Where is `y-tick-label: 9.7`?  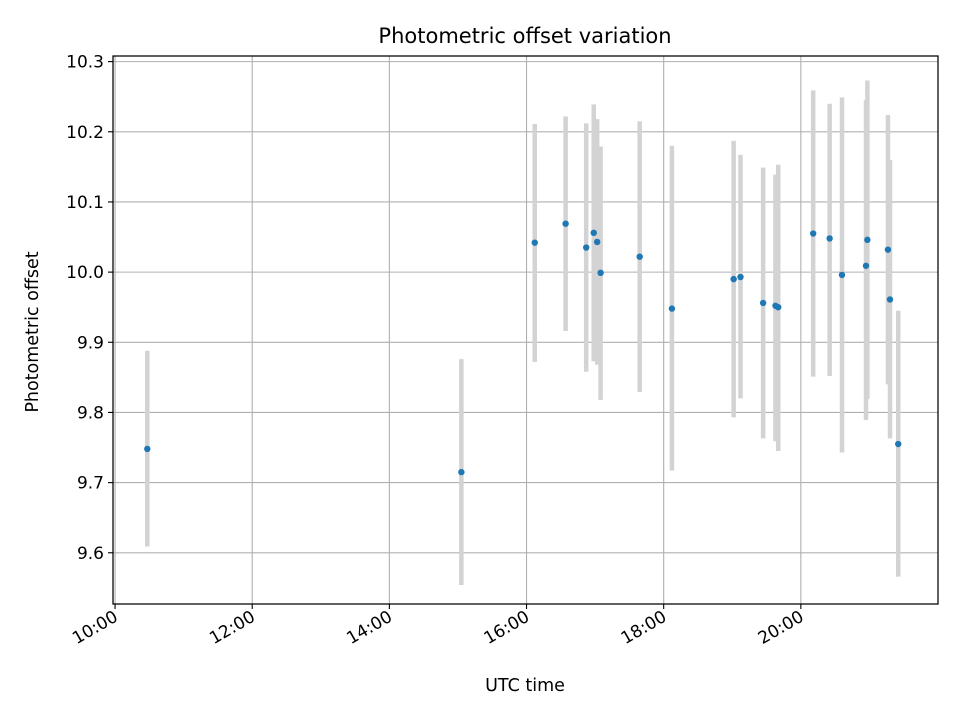
y-tick-label: 9.7 is located at coordinates (90, 484).